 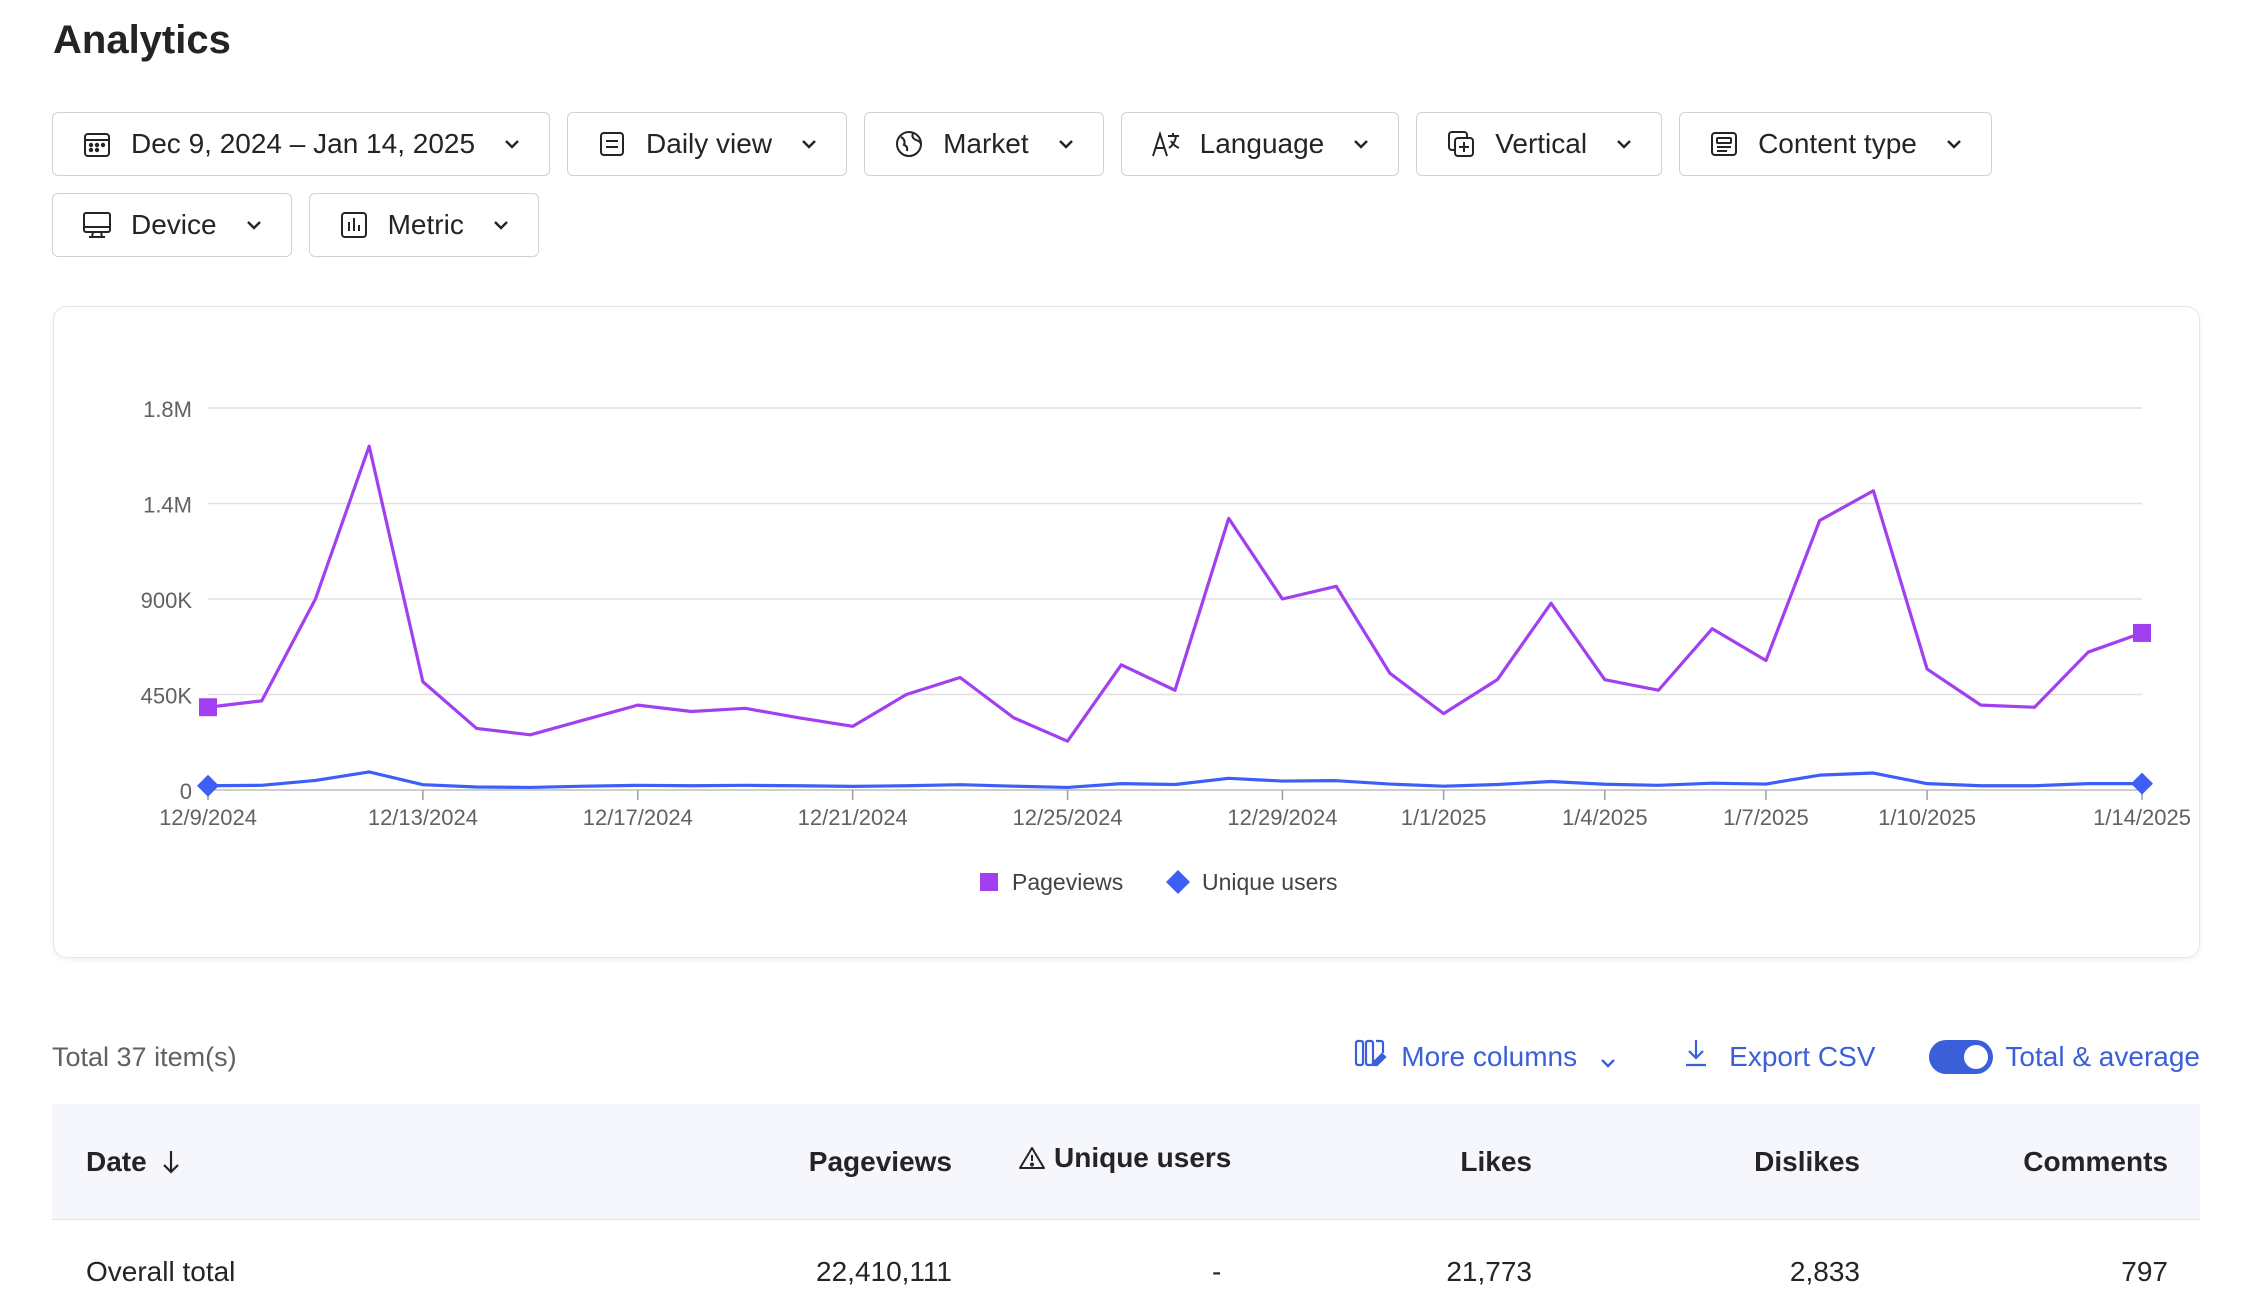 I want to click on more-columns-button: More columns, so click(x=1486, y=1056).